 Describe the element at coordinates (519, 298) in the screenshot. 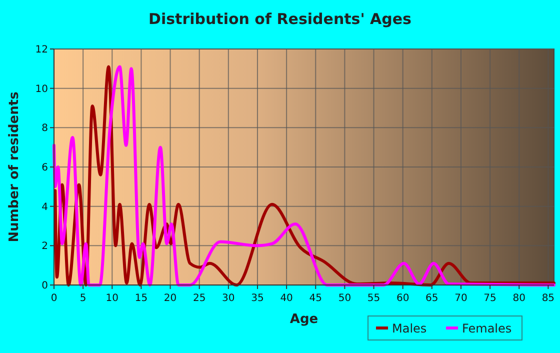

I see `x-tick-label: 80` at that location.